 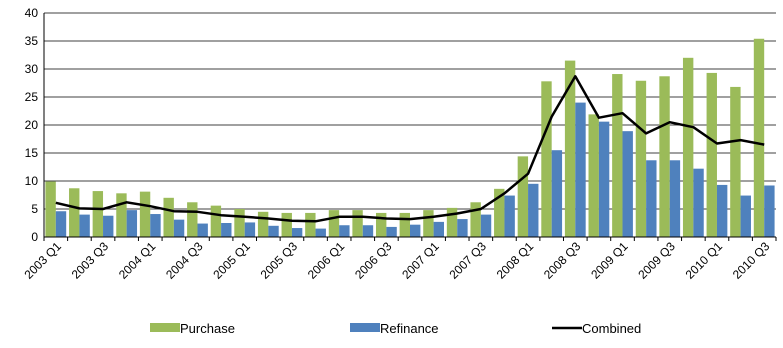 I want to click on y-tick-label: 40, so click(x=32, y=13).